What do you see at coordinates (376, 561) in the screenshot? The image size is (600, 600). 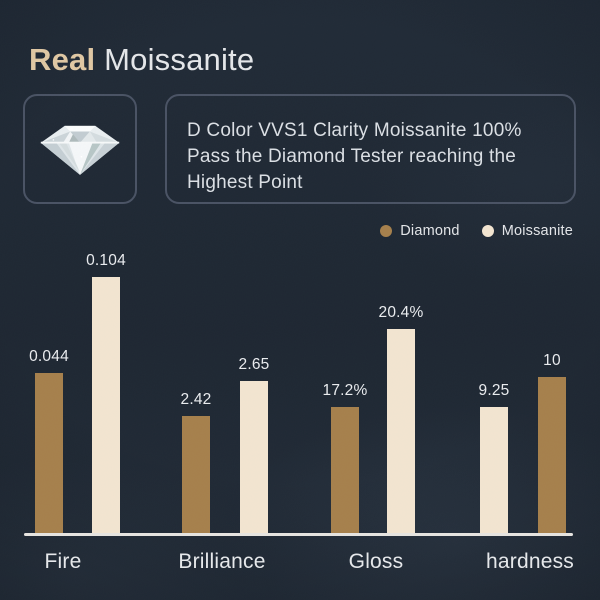 I see `axis-label-gloss: Gloss` at bounding box center [376, 561].